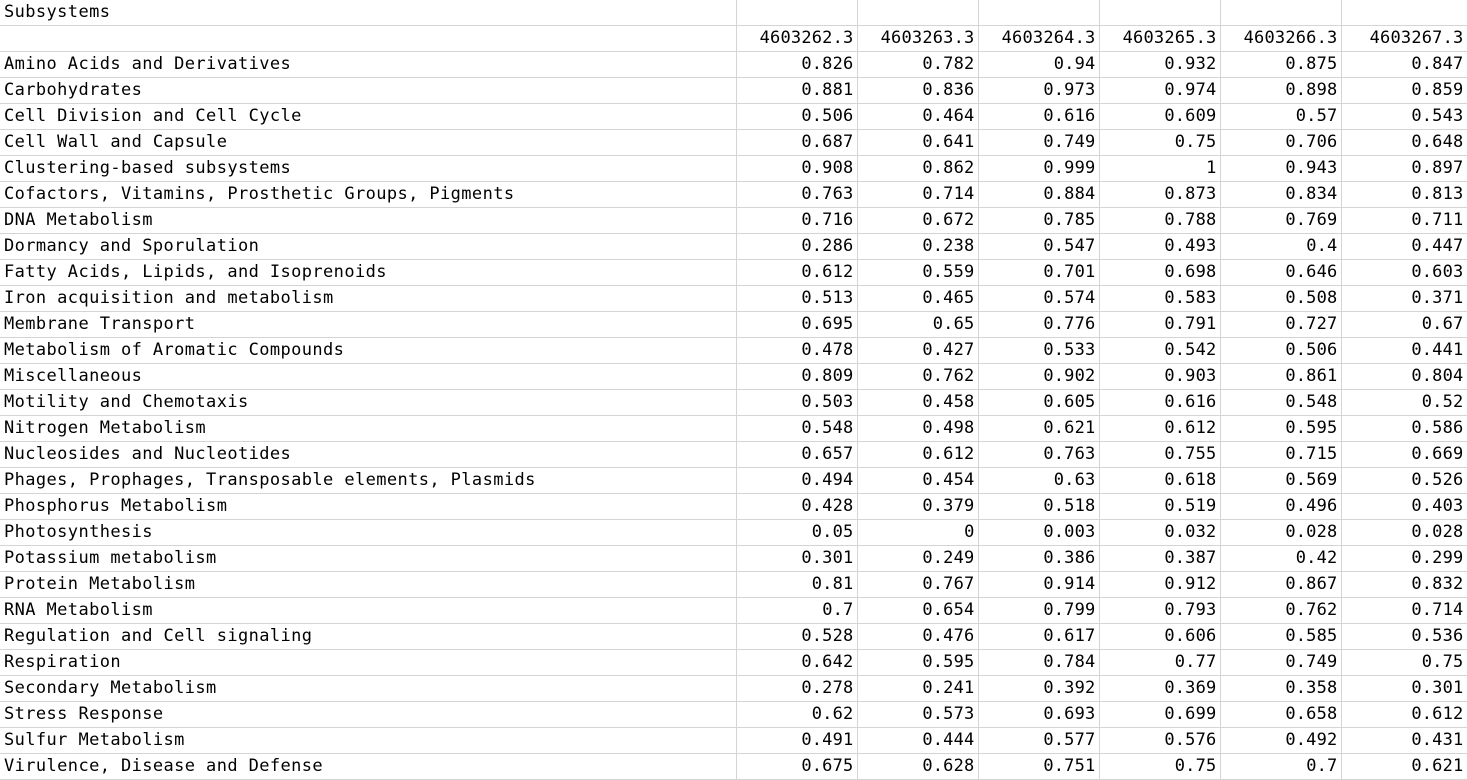  Describe the element at coordinates (1281, 376) in the screenshot. I see `value-cell: 0.861` at that location.